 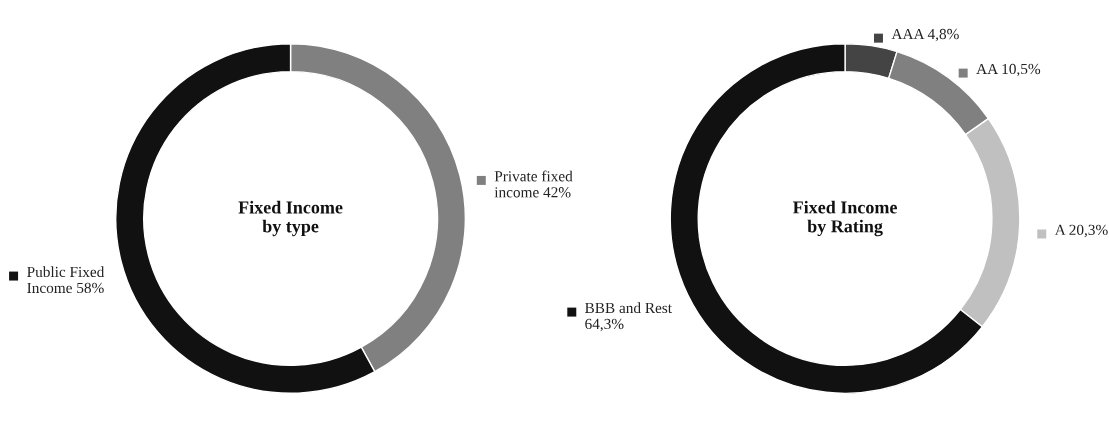 I want to click on data-label: 64,3%, so click(x=604, y=325).